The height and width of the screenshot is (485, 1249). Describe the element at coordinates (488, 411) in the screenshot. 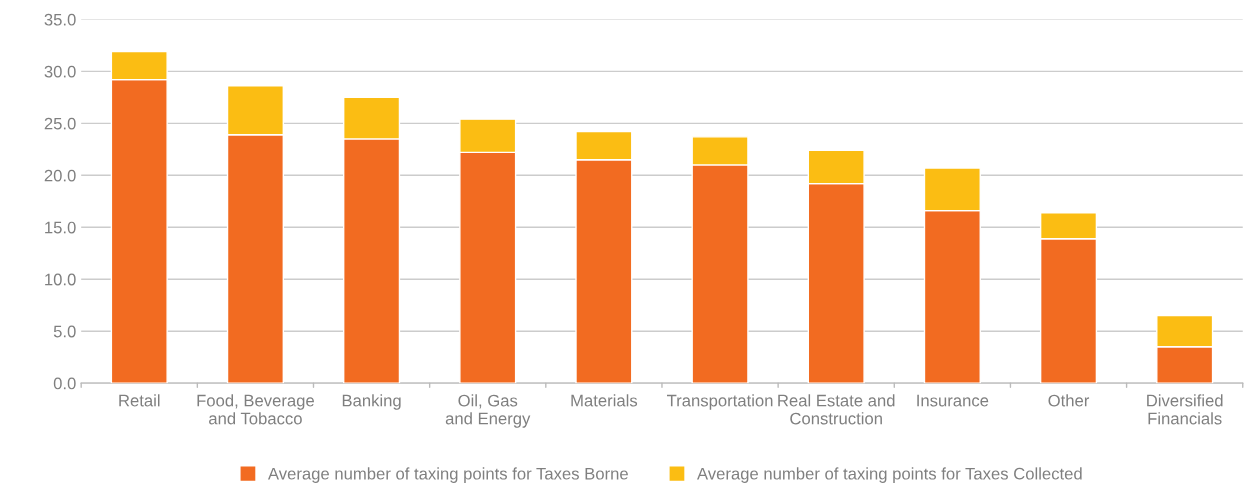

I see `x-tick-label: Oil, Gas and Energy` at that location.